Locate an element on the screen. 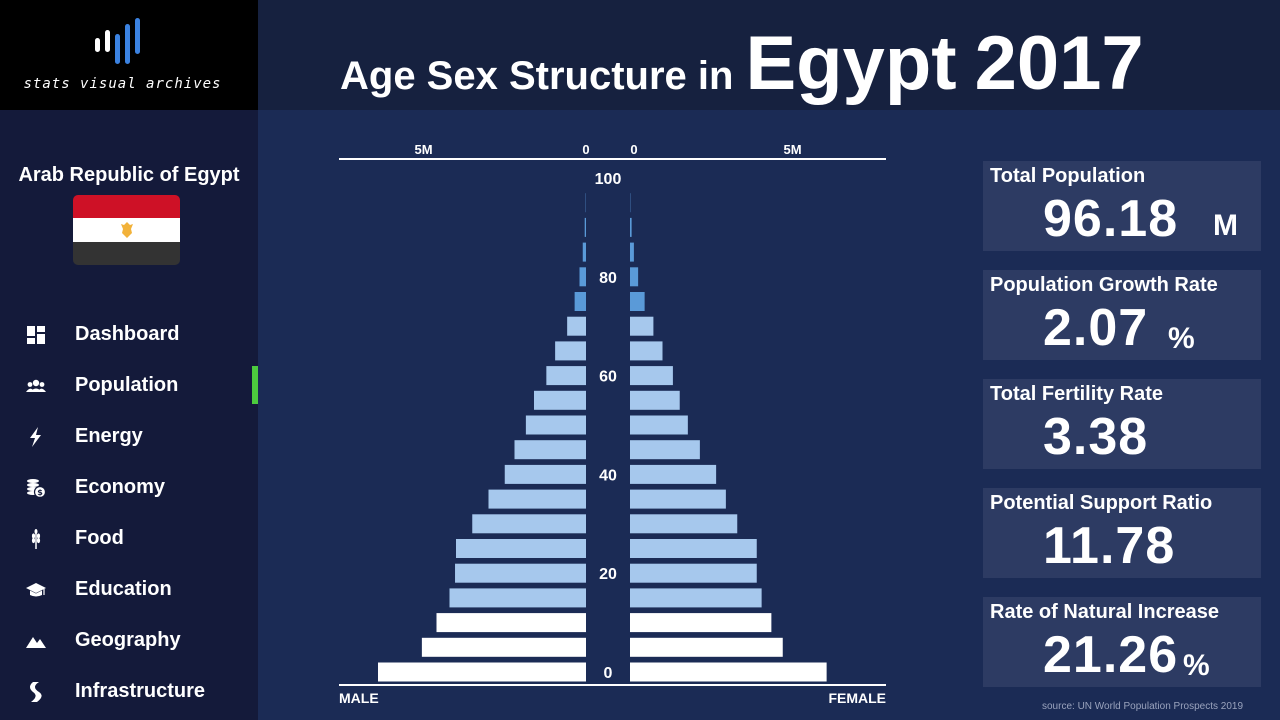 The width and height of the screenshot is (1280, 720). stat-value: 96.18 is located at coordinates (1111, 219).